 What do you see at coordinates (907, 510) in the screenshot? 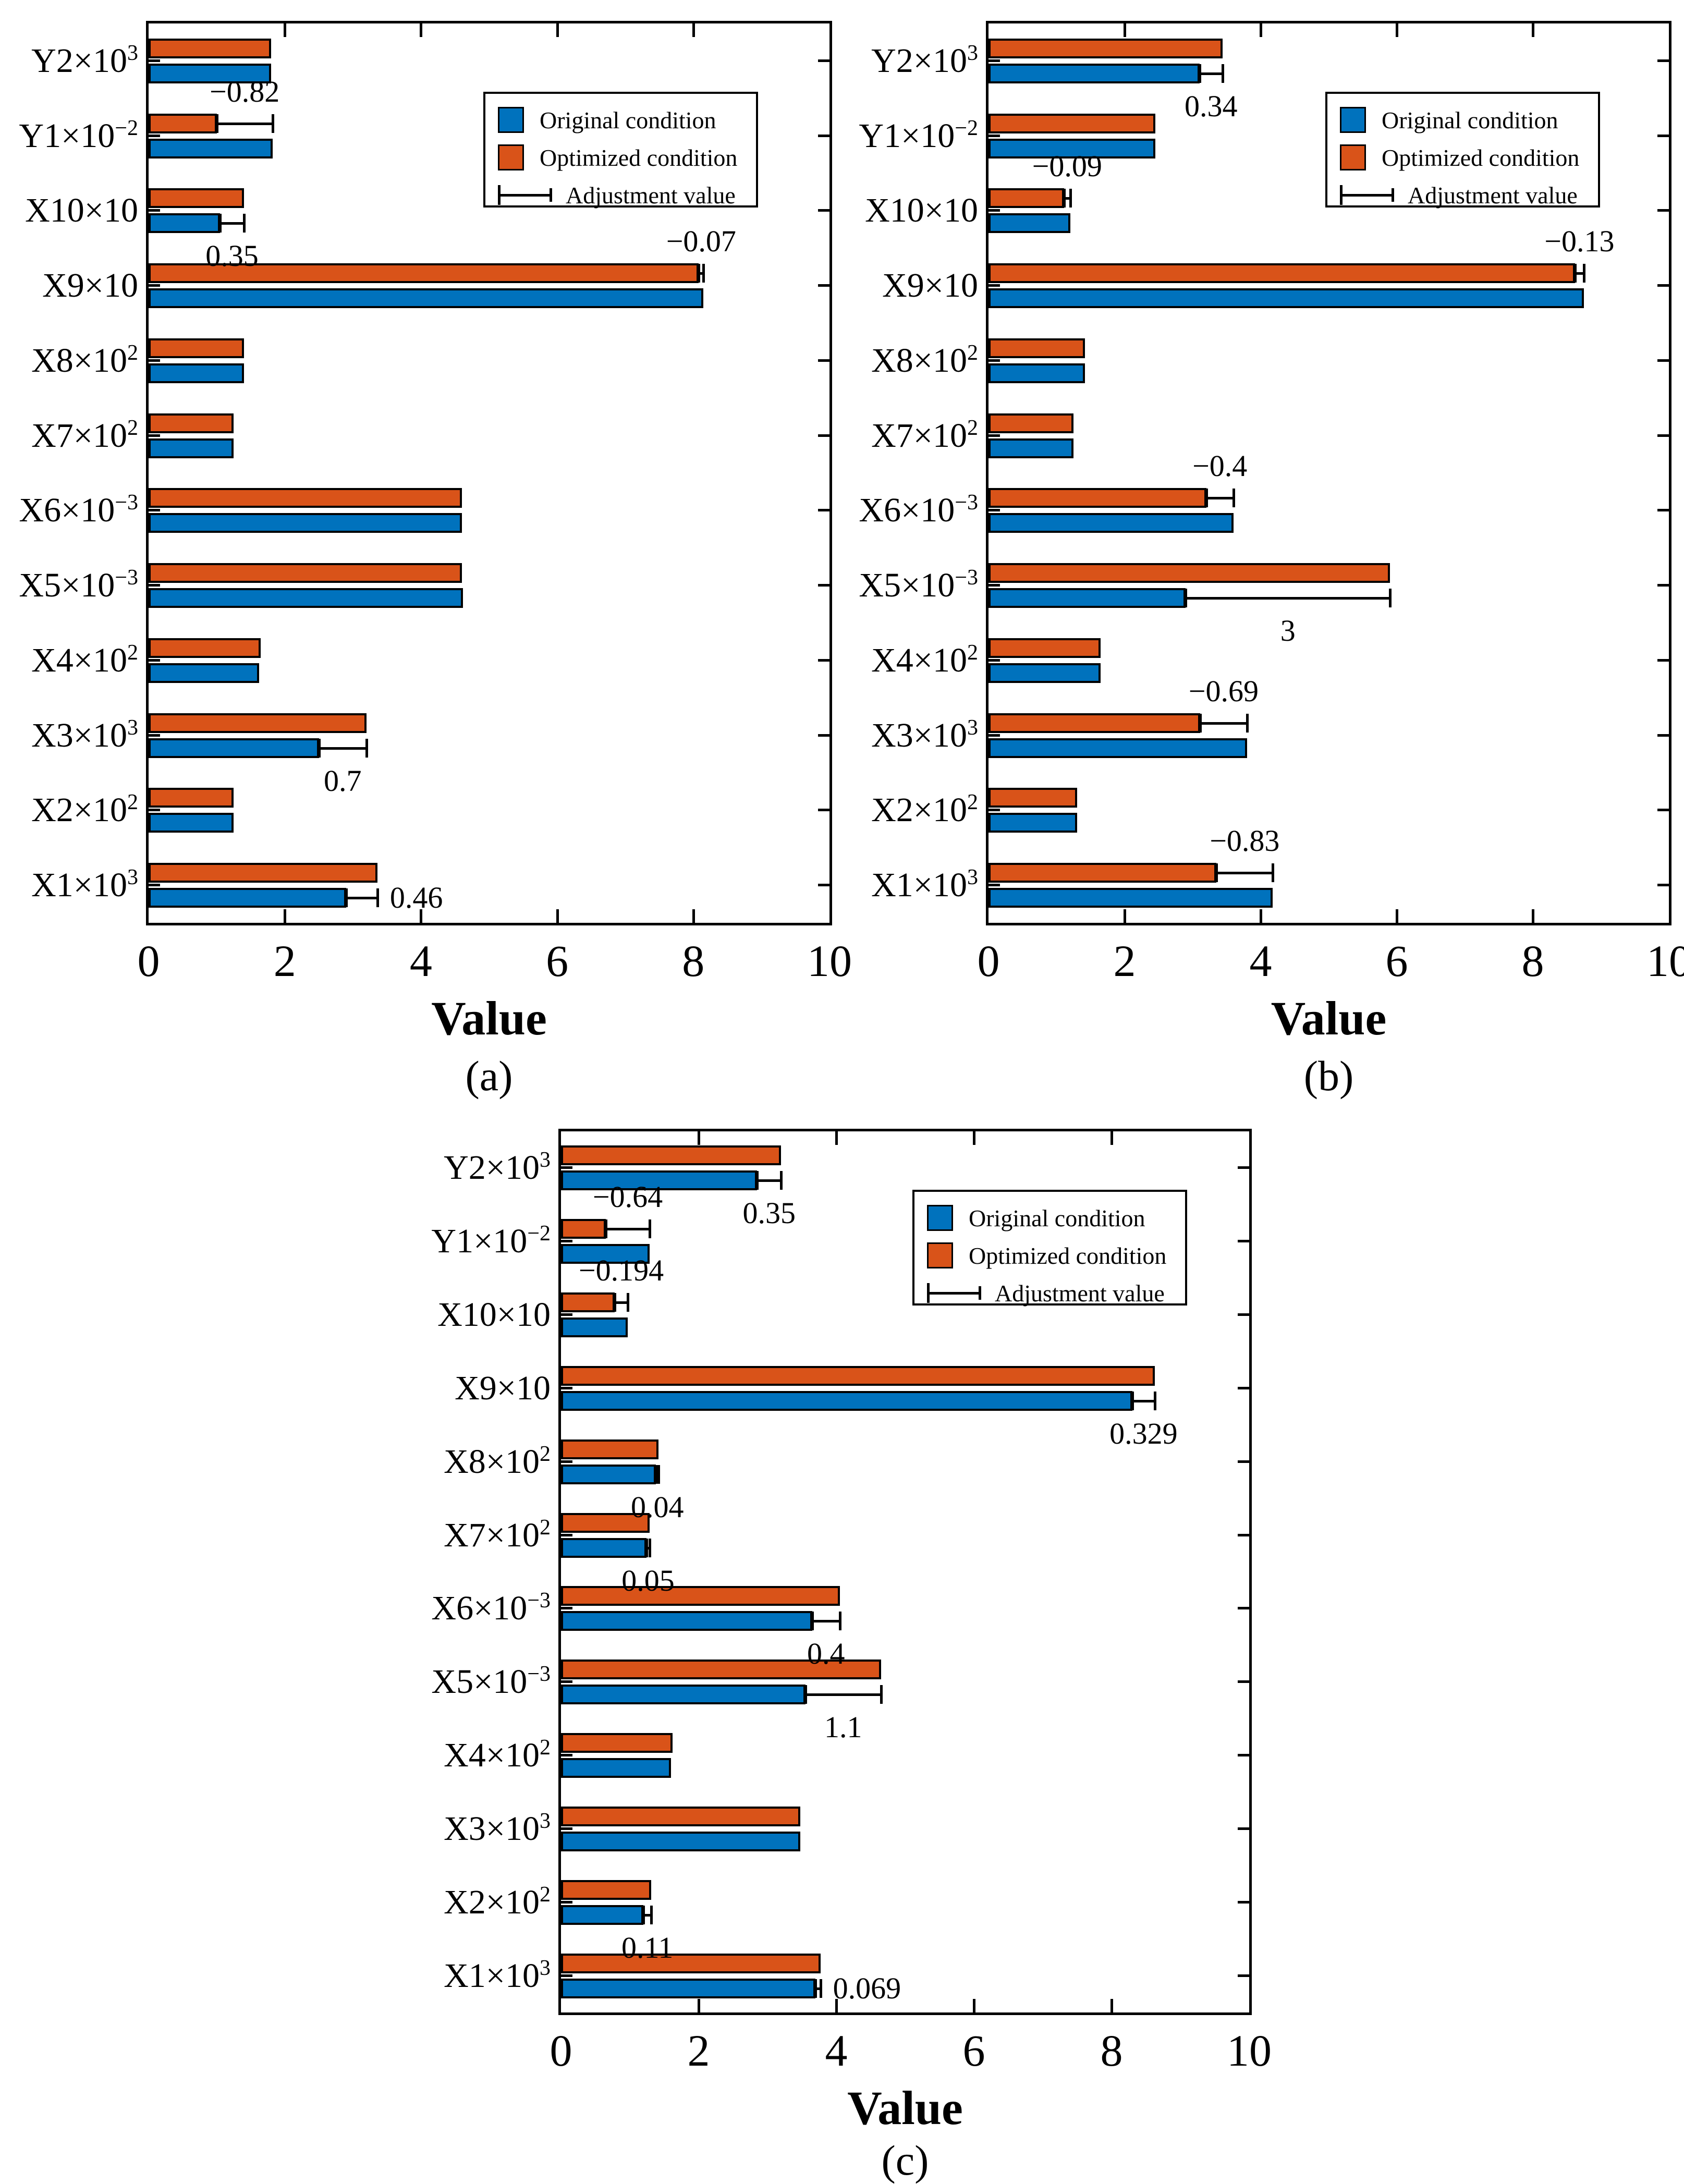
I see `category-label-text: X6×10` at bounding box center [907, 510].